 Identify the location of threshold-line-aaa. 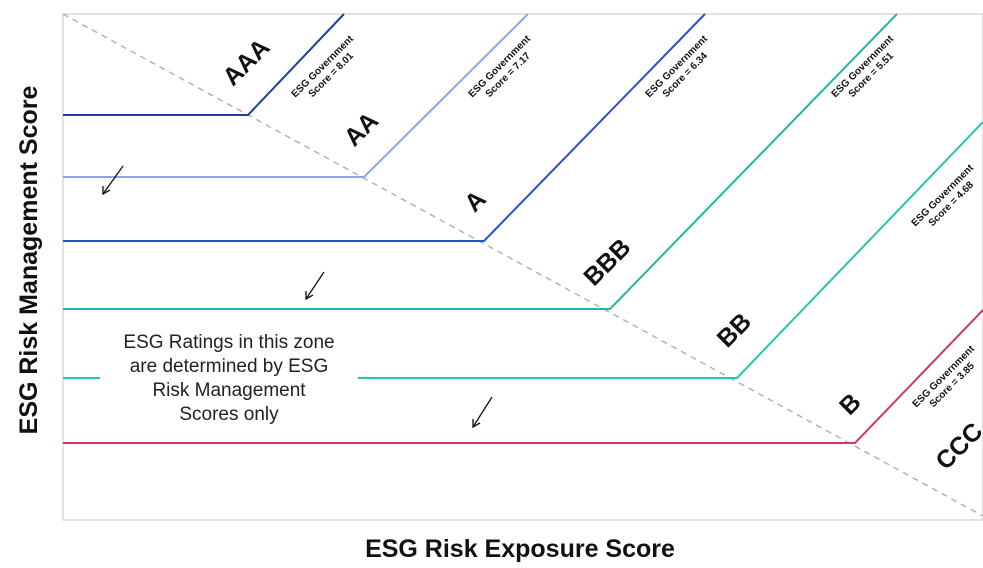
(204, 64).